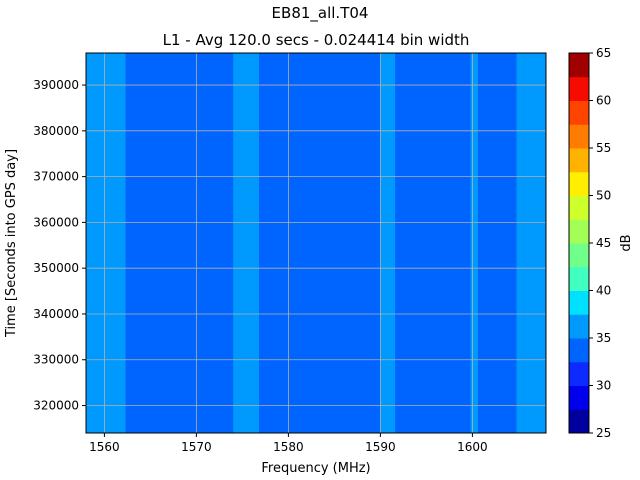 This screenshot has width=640, height=480. I want to click on y-tick-label: 350000, so click(56, 268).